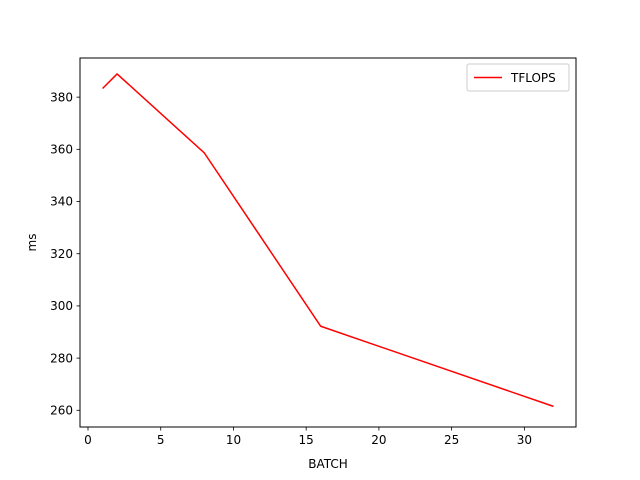 The height and width of the screenshot is (480, 640). Describe the element at coordinates (61, 150) in the screenshot. I see `y-tick-label: 360` at that location.